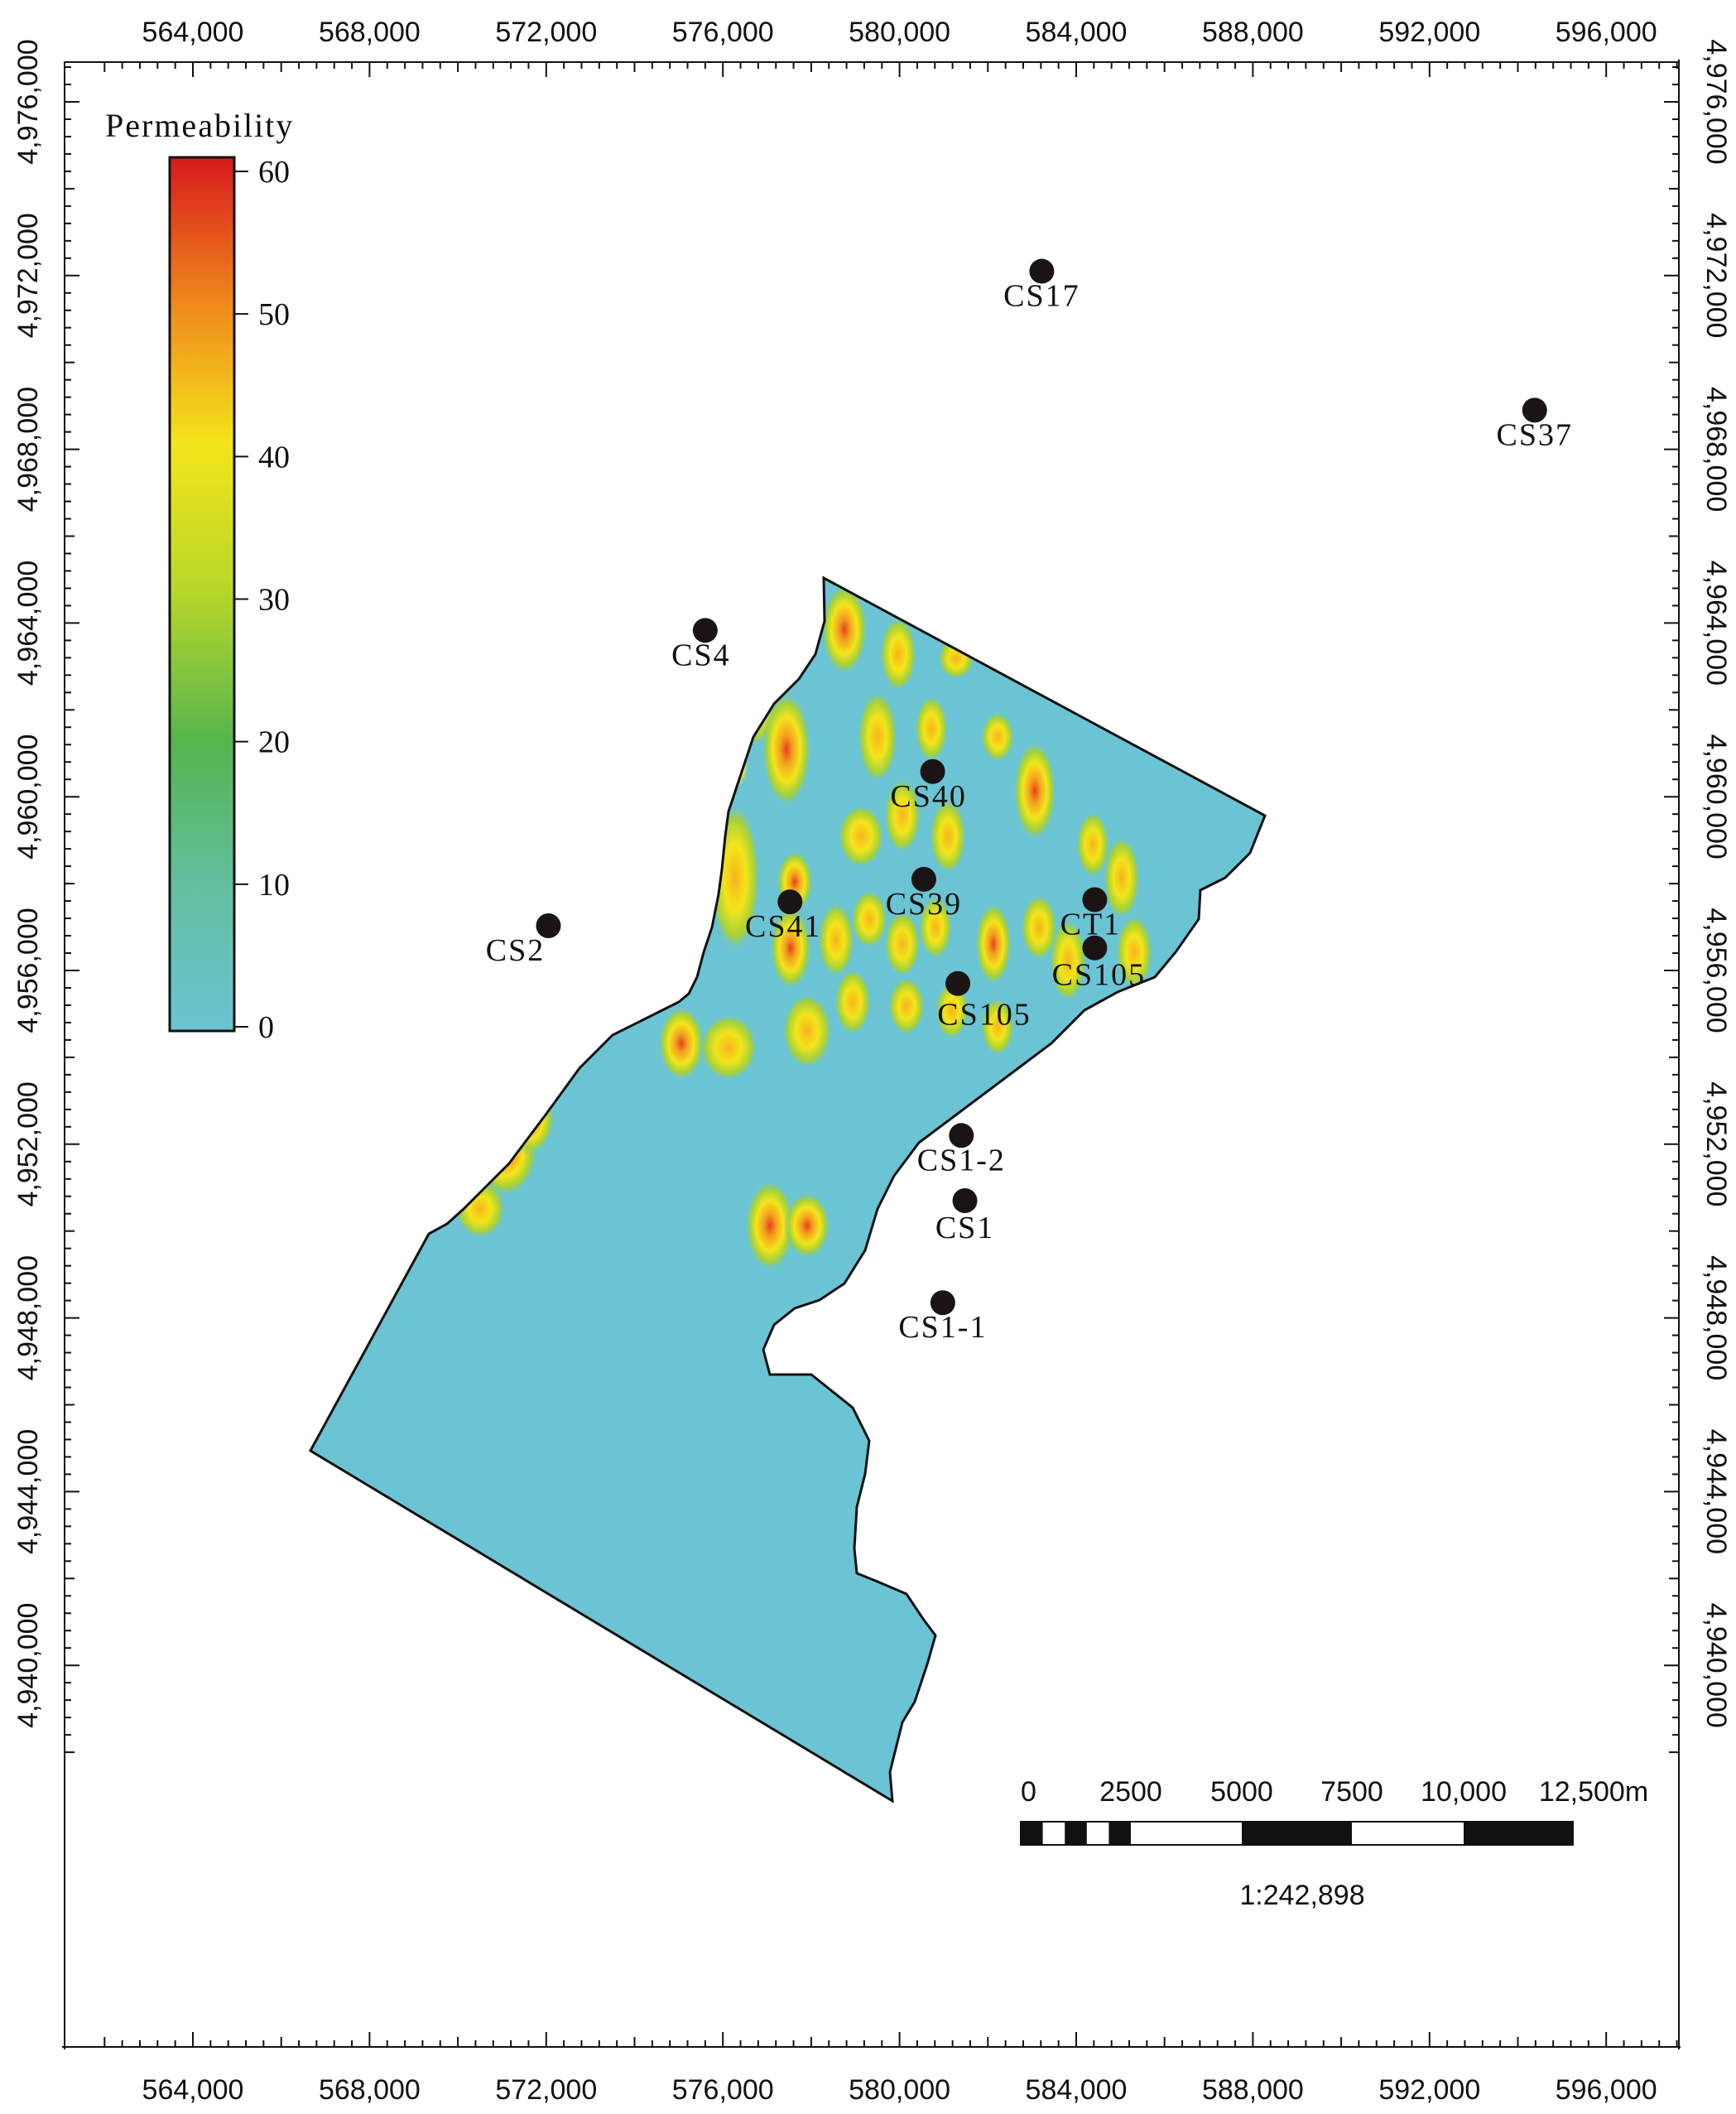 This screenshot has height=2114, width=1736. Describe the element at coordinates (1716, 1491) in the screenshot. I see `y-tick-label-right: 4,944,000` at that location.